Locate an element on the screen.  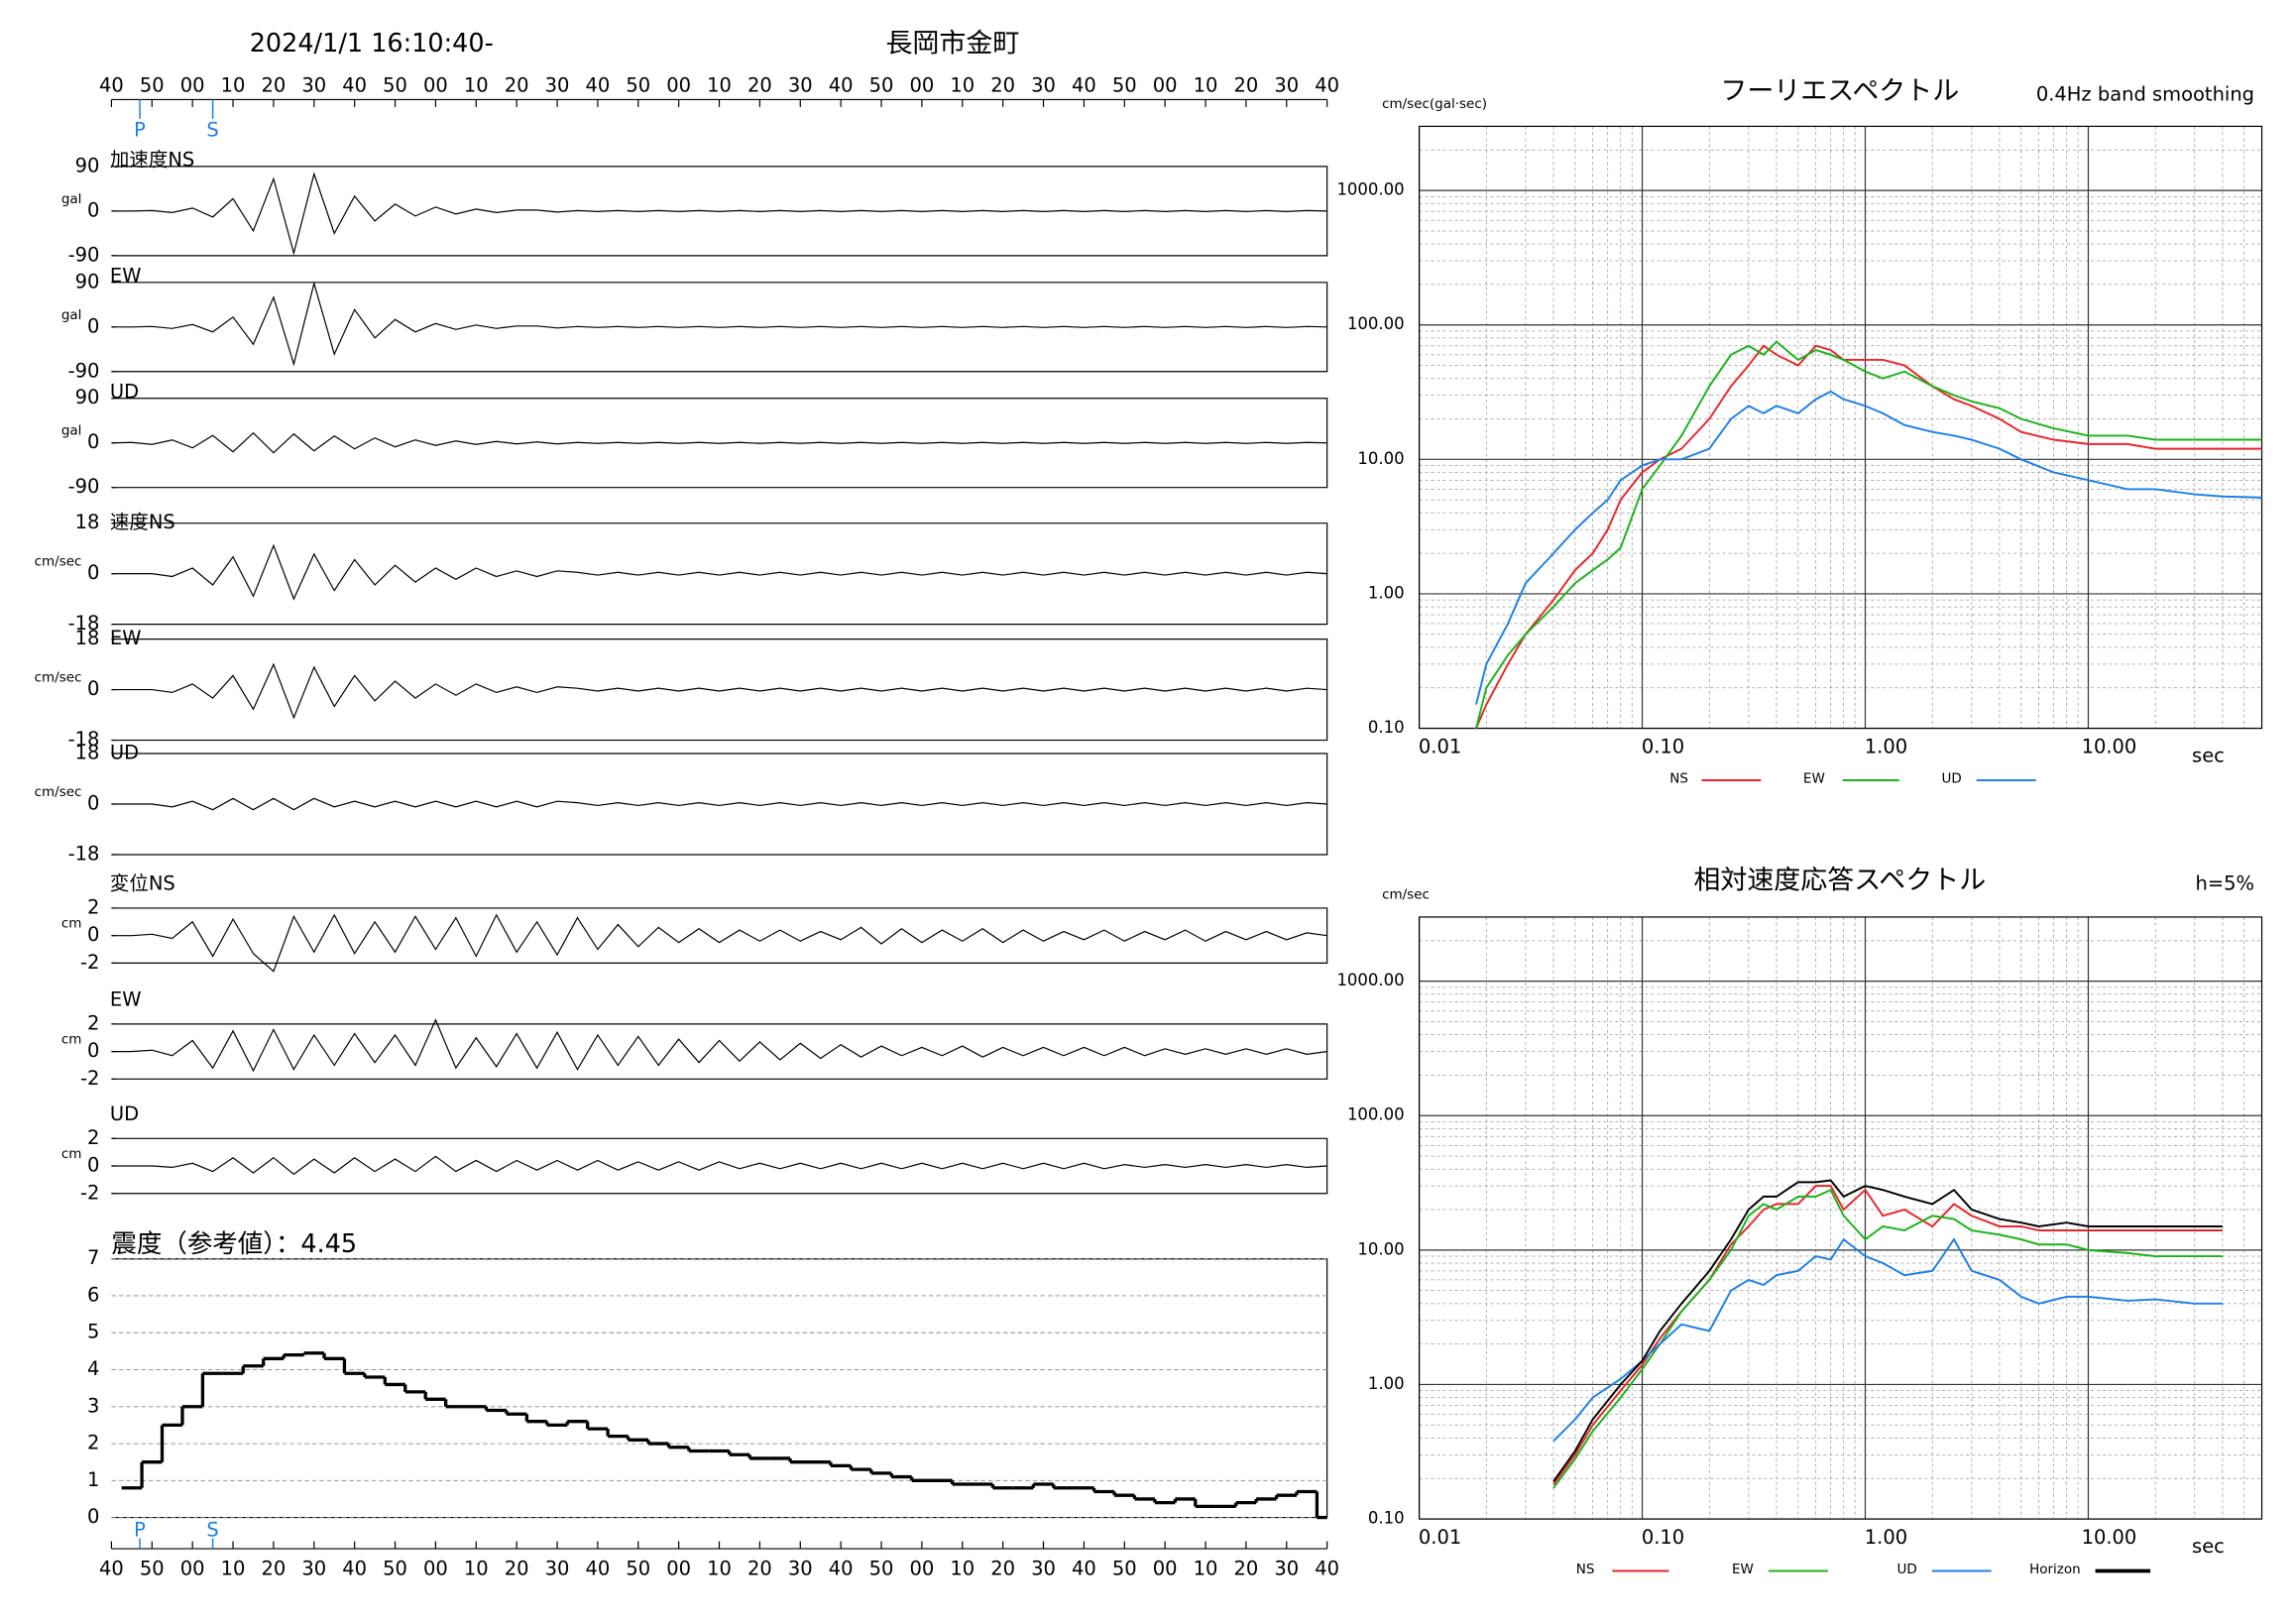
y-tick-label: 1 is located at coordinates (93, 1479).